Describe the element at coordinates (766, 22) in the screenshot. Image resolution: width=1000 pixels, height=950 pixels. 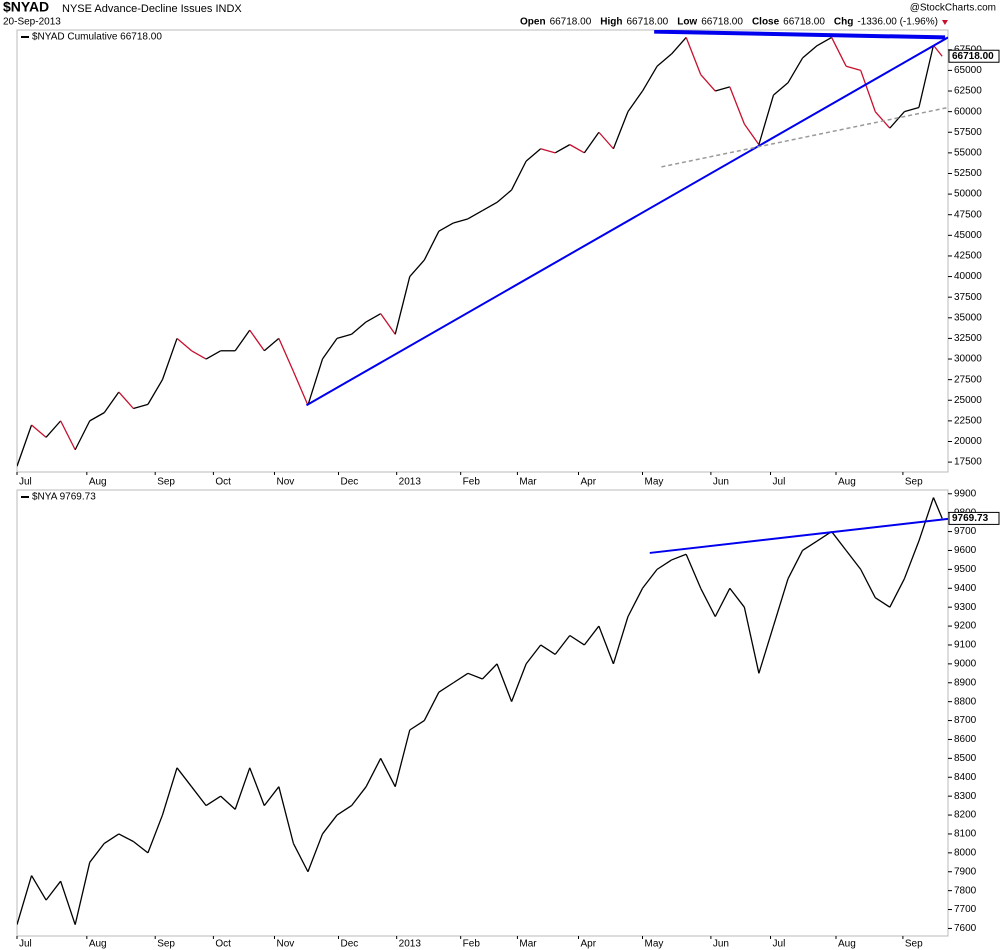
I see `quote-label: Close` at that location.